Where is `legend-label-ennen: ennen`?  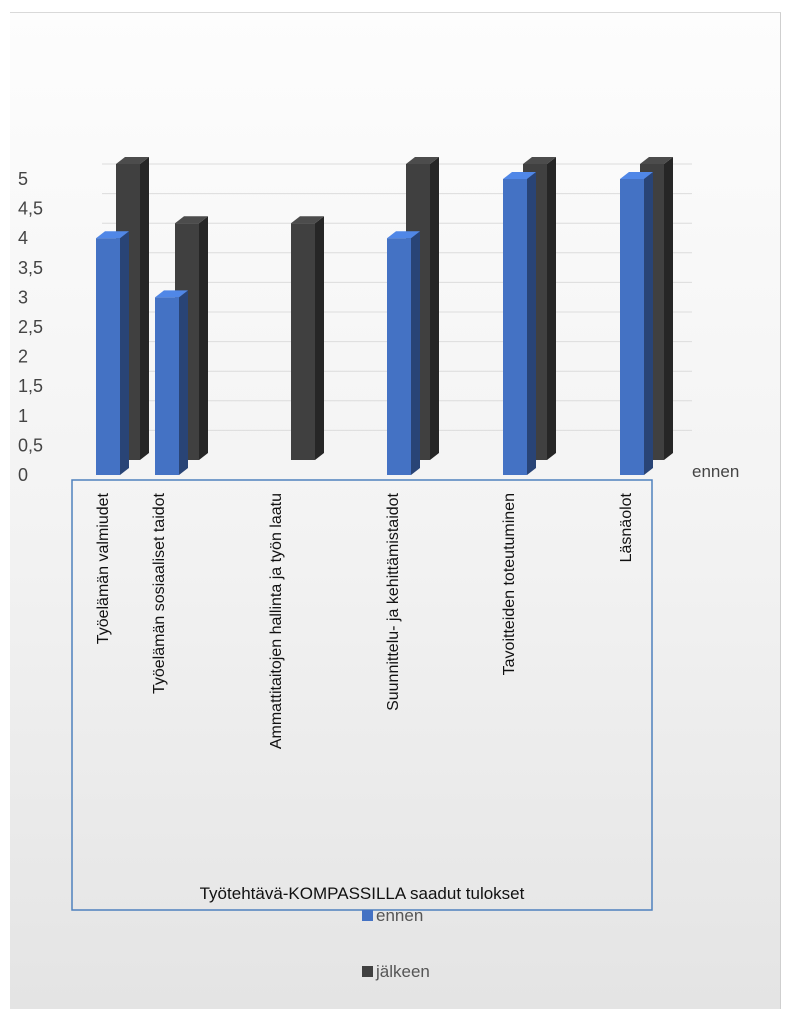
legend-label-ennen: ennen is located at coordinates (399, 915).